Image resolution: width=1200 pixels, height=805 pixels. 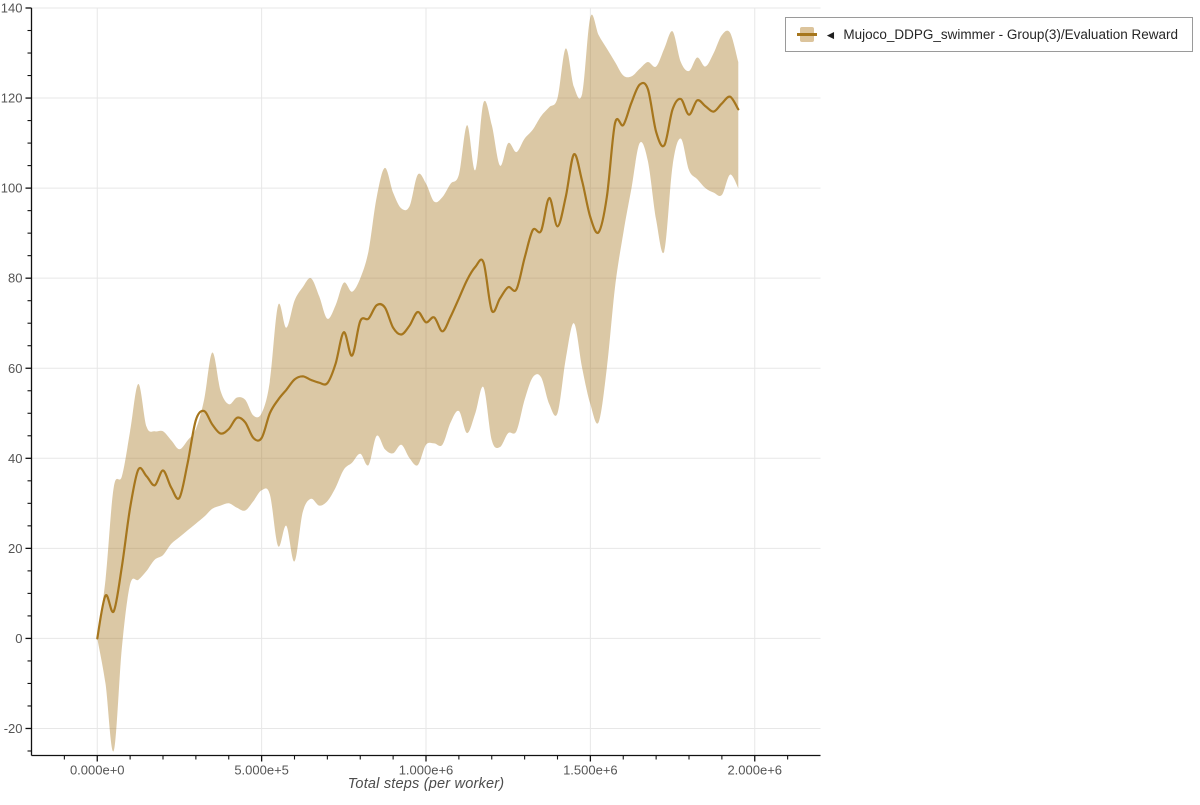 What do you see at coordinates (13, 728) in the screenshot?
I see `y-tick-label: -20` at bounding box center [13, 728].